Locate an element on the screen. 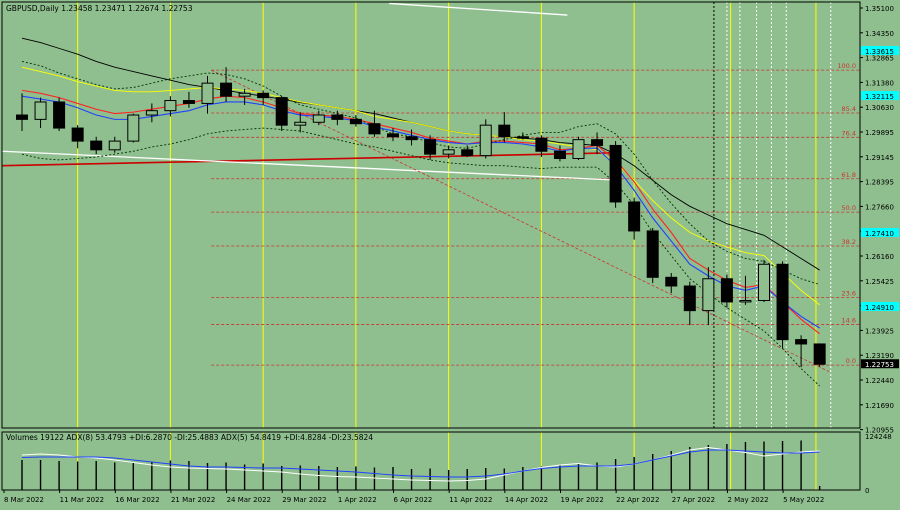 The image size is (900, 510). fib-level-label: 38.2 is located at coordinates (849, 242).